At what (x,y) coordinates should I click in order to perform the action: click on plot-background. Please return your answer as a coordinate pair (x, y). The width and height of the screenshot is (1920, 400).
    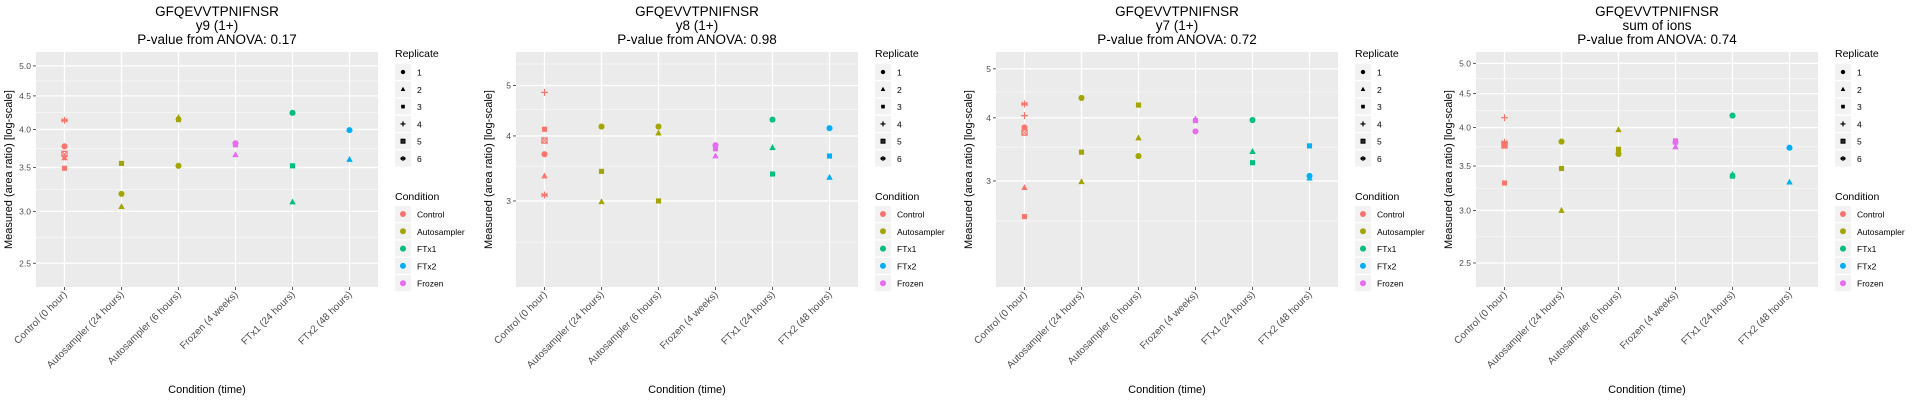
    Looking at the image, I should click on (1167, 169).